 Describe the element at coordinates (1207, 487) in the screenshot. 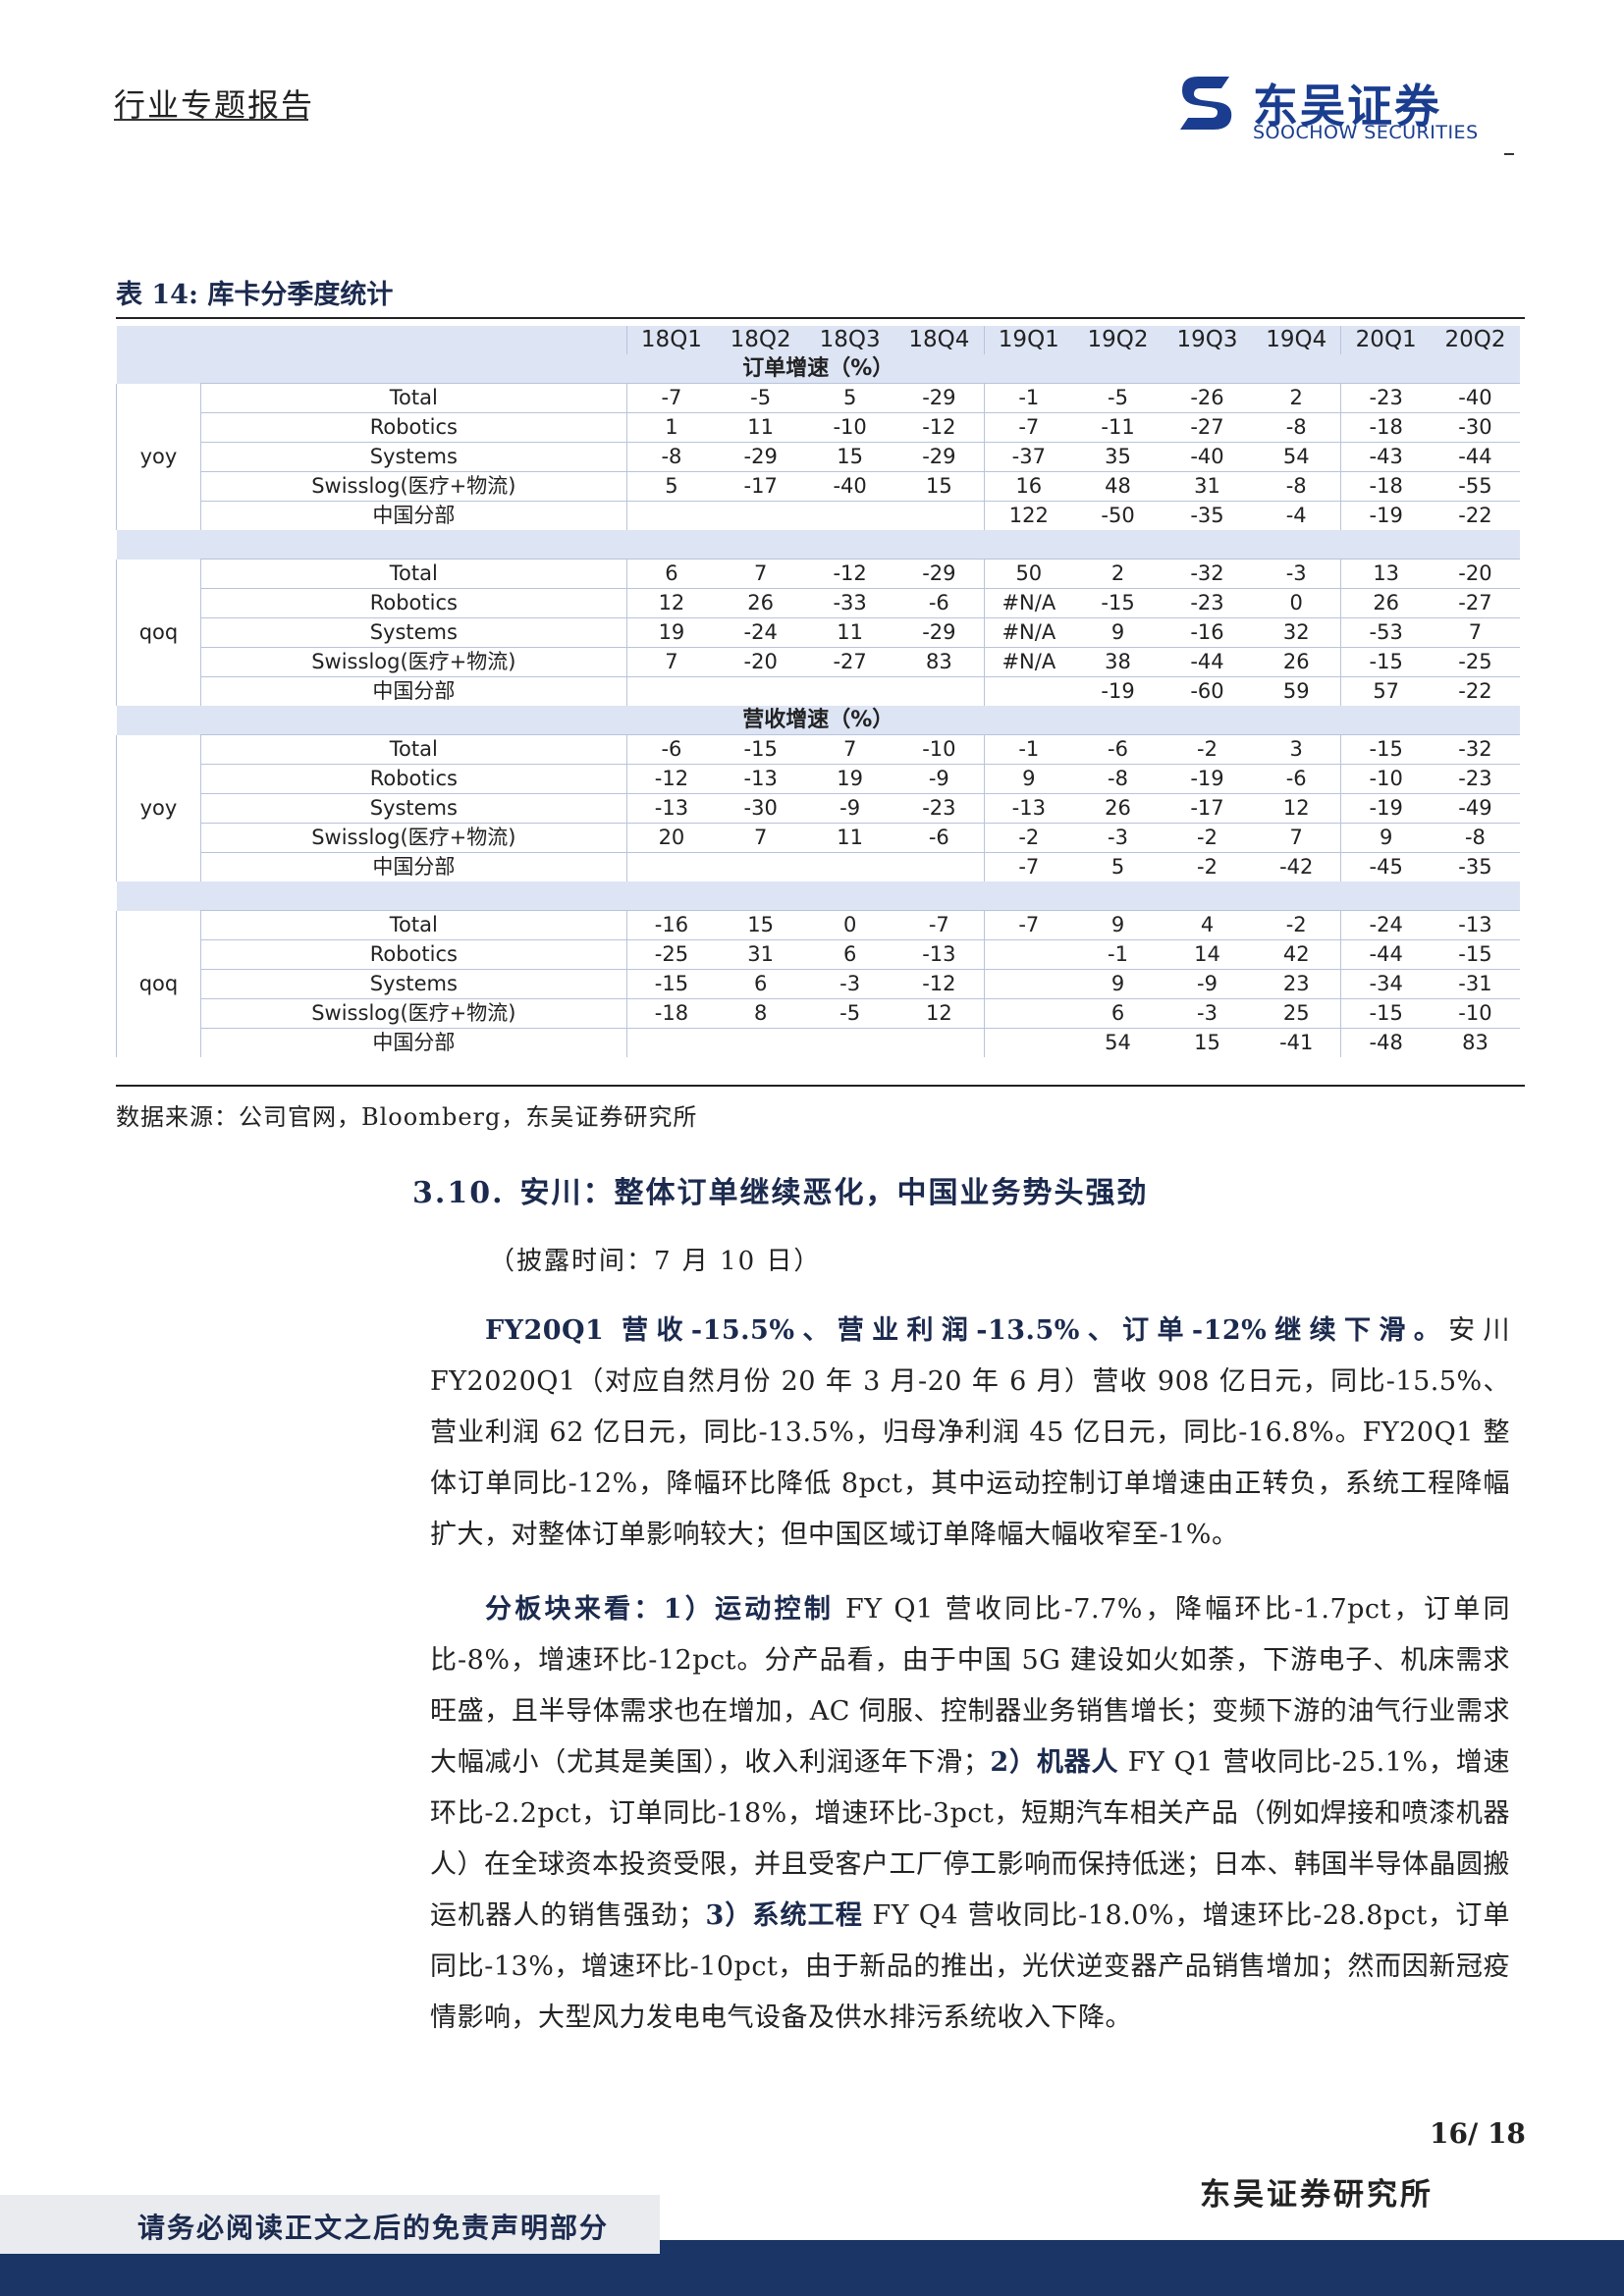

I see `table-cell: 31` at that location.